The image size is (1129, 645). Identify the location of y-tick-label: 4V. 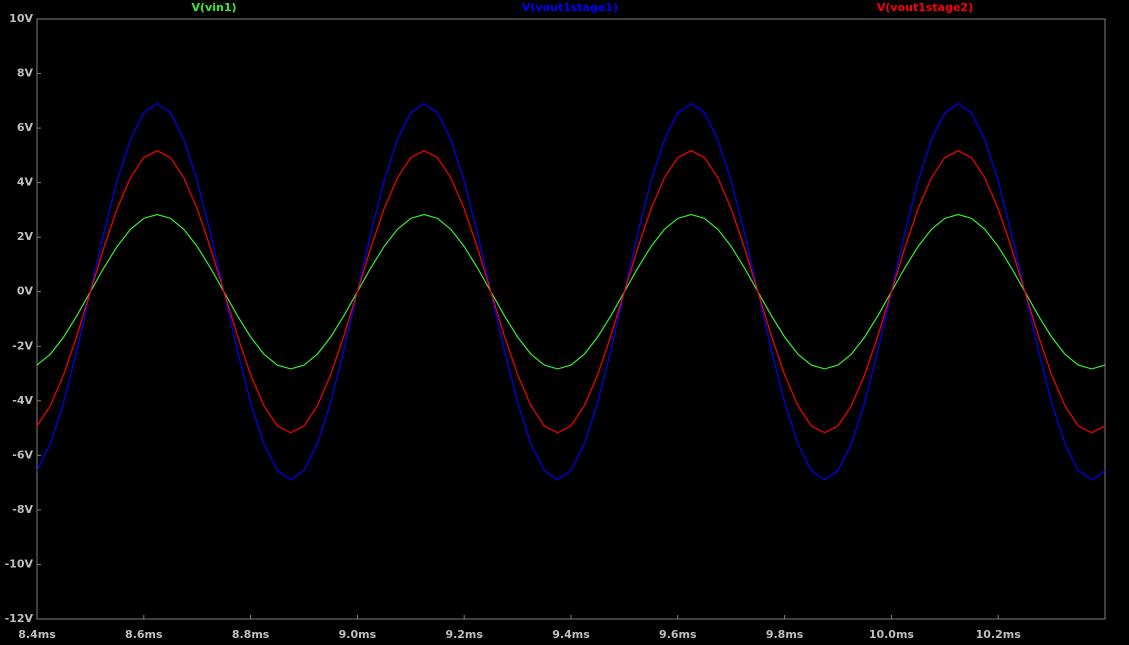
(25, 182).